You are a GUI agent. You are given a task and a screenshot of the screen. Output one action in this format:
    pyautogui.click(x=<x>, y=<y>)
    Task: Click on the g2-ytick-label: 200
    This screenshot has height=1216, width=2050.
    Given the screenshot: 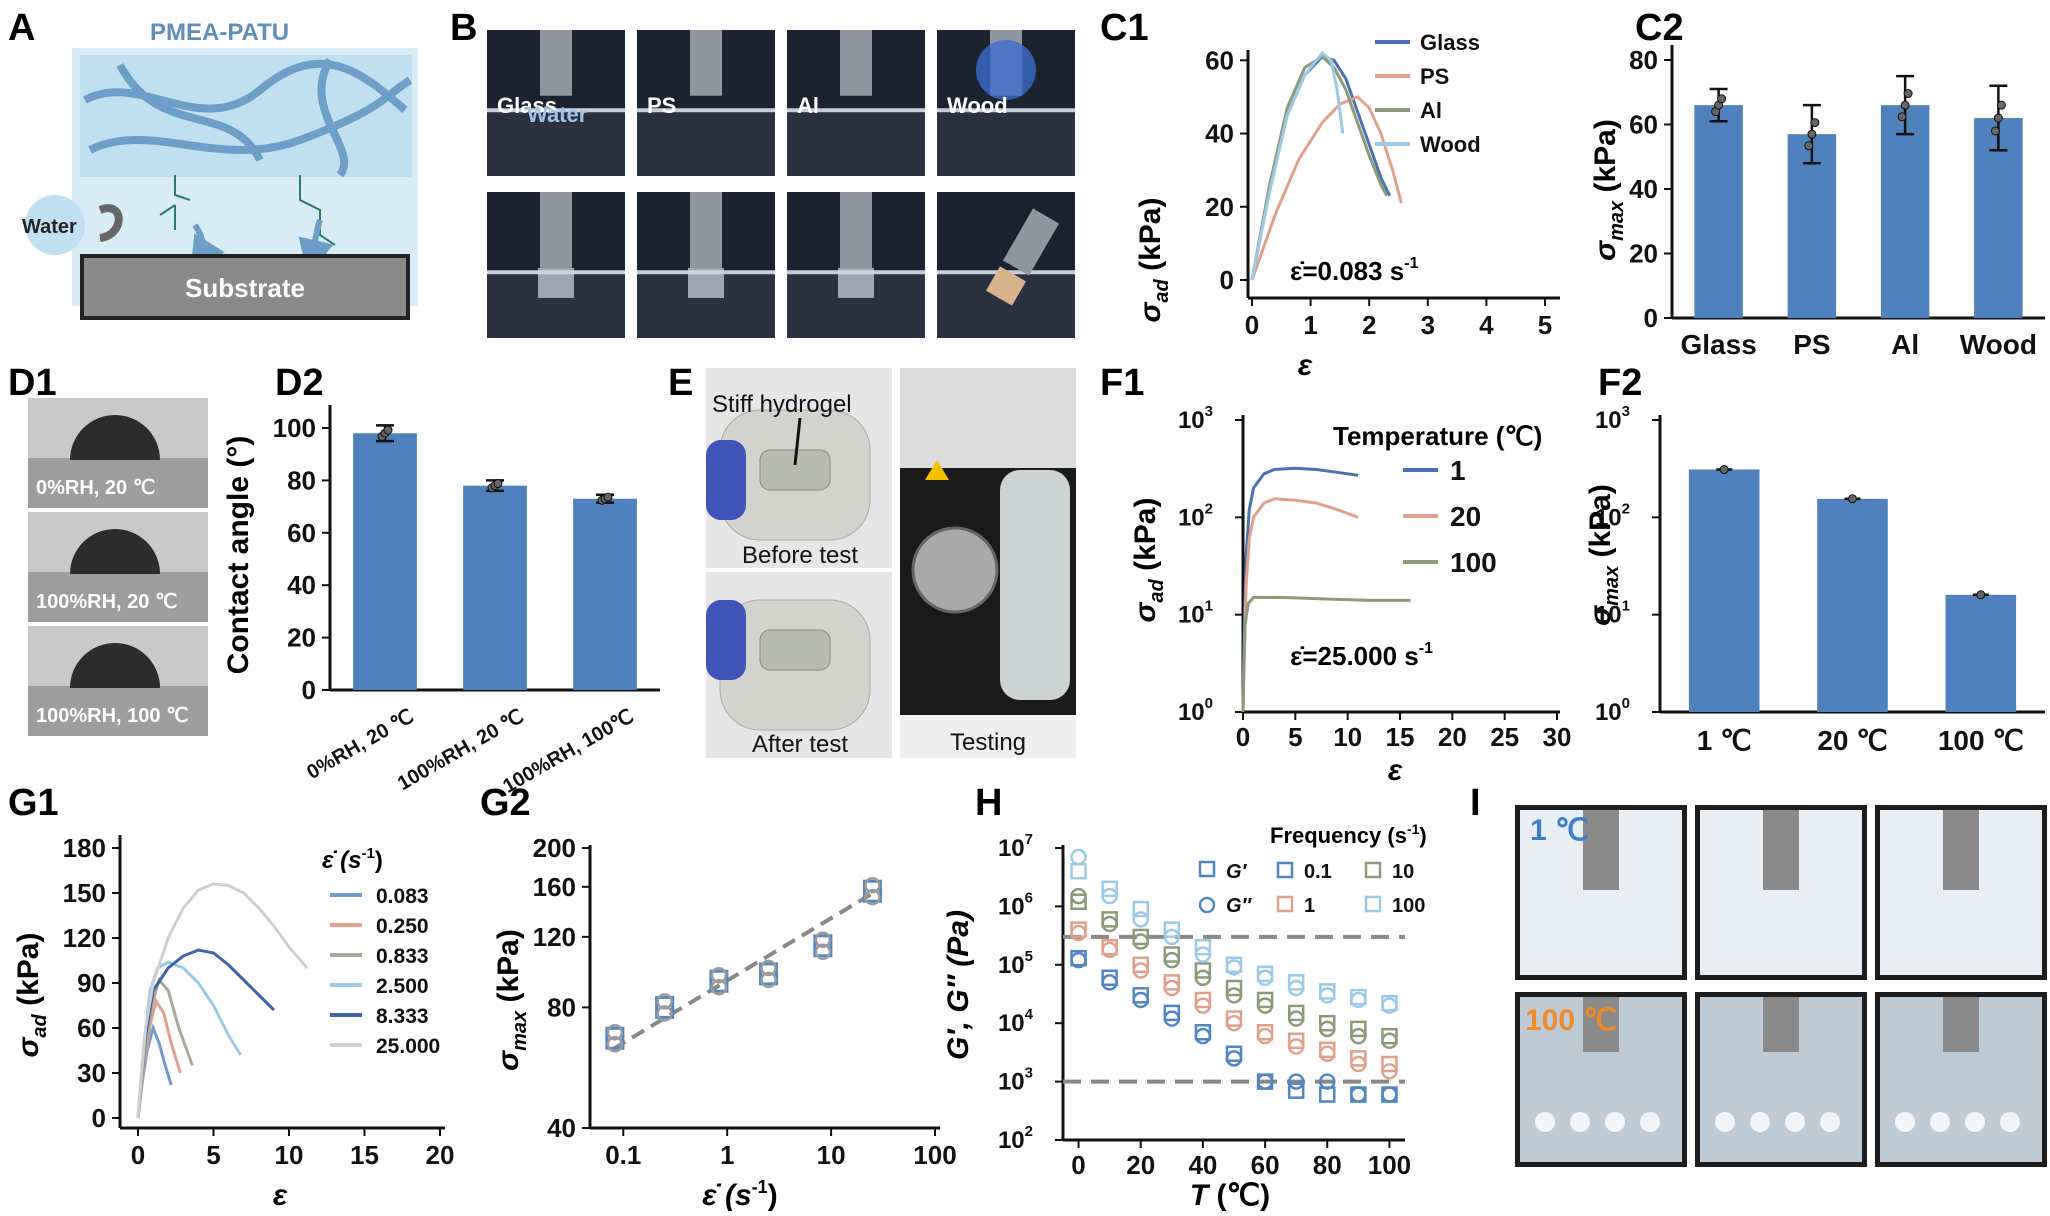 What is the action you would take?
    pyautogui.click(x=554, y=848)
    